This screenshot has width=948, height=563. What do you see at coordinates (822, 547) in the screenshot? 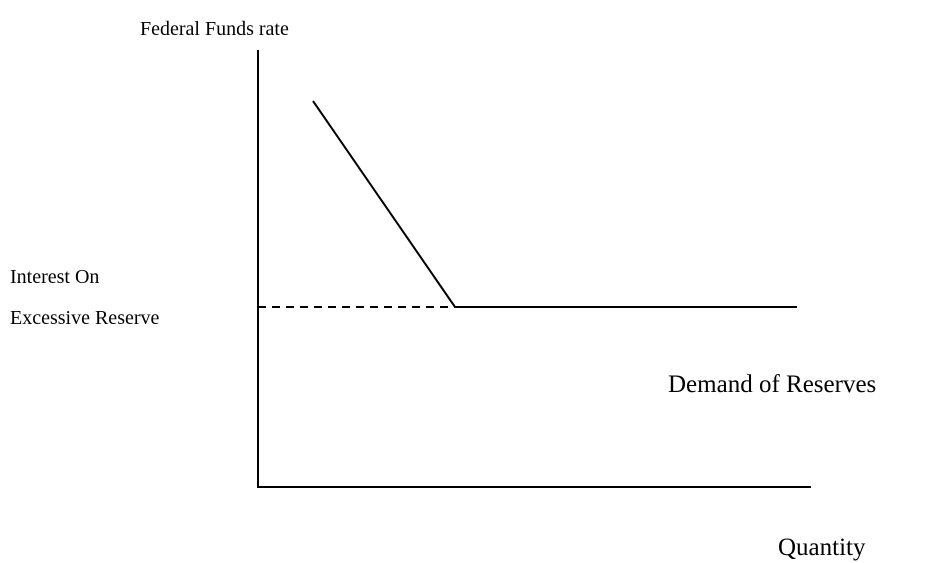
I see `x-axis-label: Quantity` at bounding box center [822, 547].